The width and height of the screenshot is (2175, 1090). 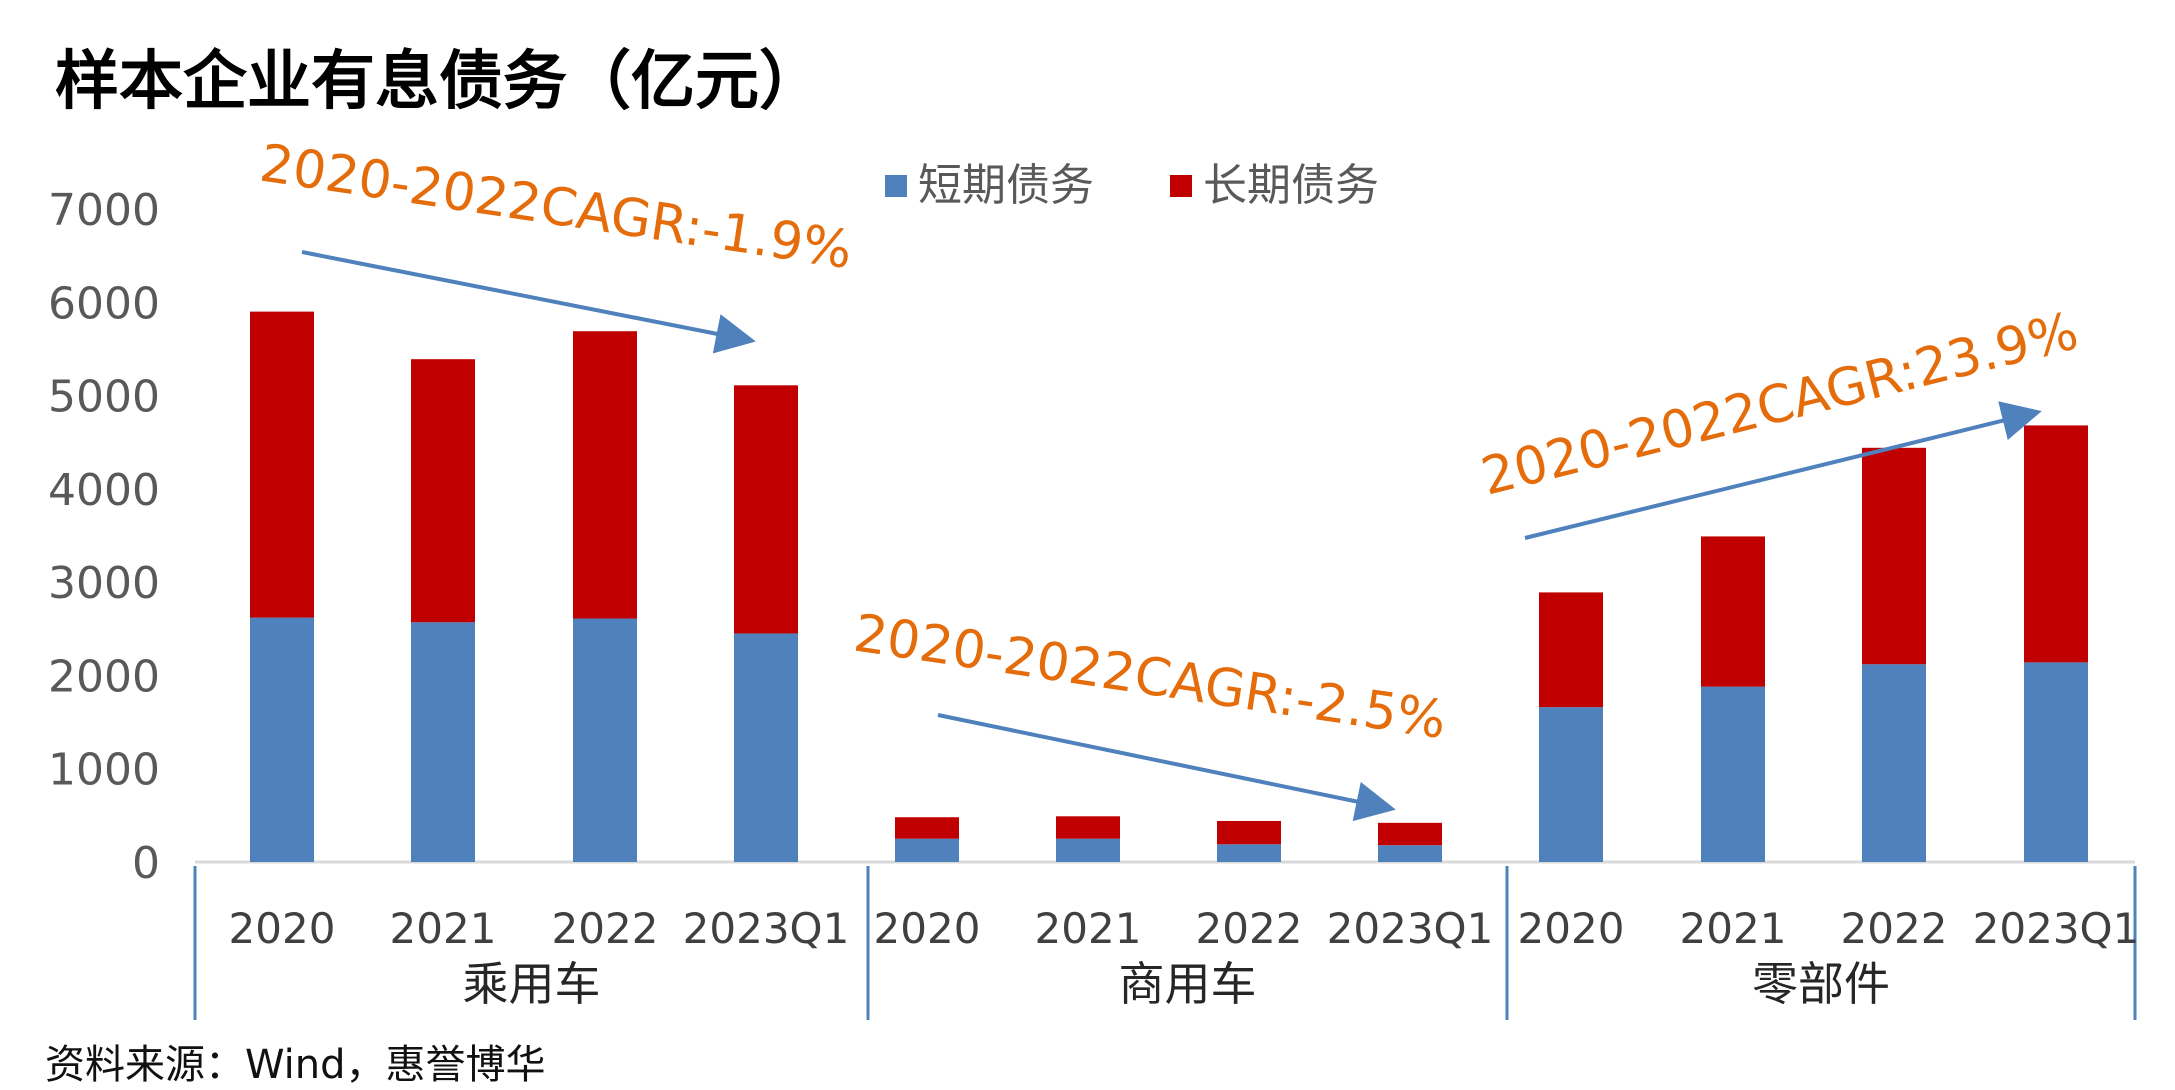 I want to click on chart-title: 样本企业有息债务（亿元）, so click(x=439, y=82).